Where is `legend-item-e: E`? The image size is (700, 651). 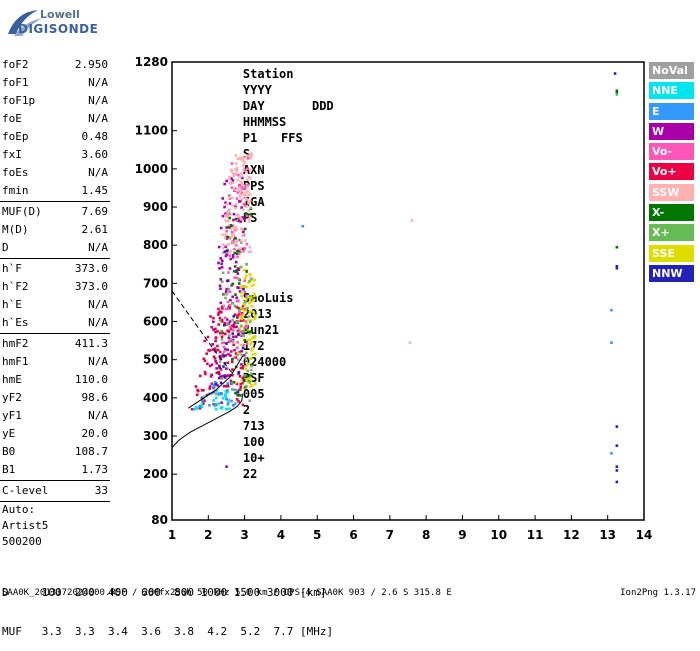
legend-item-e: E is located at coordinates (671, 111).